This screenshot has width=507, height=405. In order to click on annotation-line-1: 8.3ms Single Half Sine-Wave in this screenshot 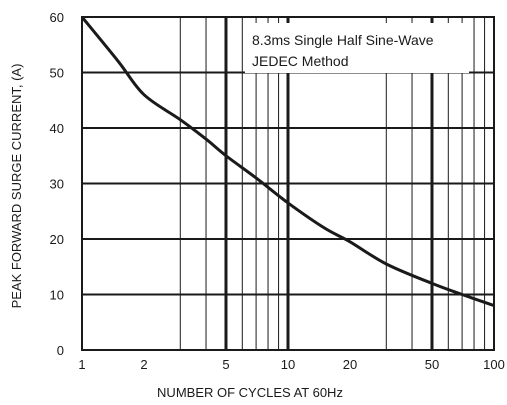, I will do `click(343, 40)`.